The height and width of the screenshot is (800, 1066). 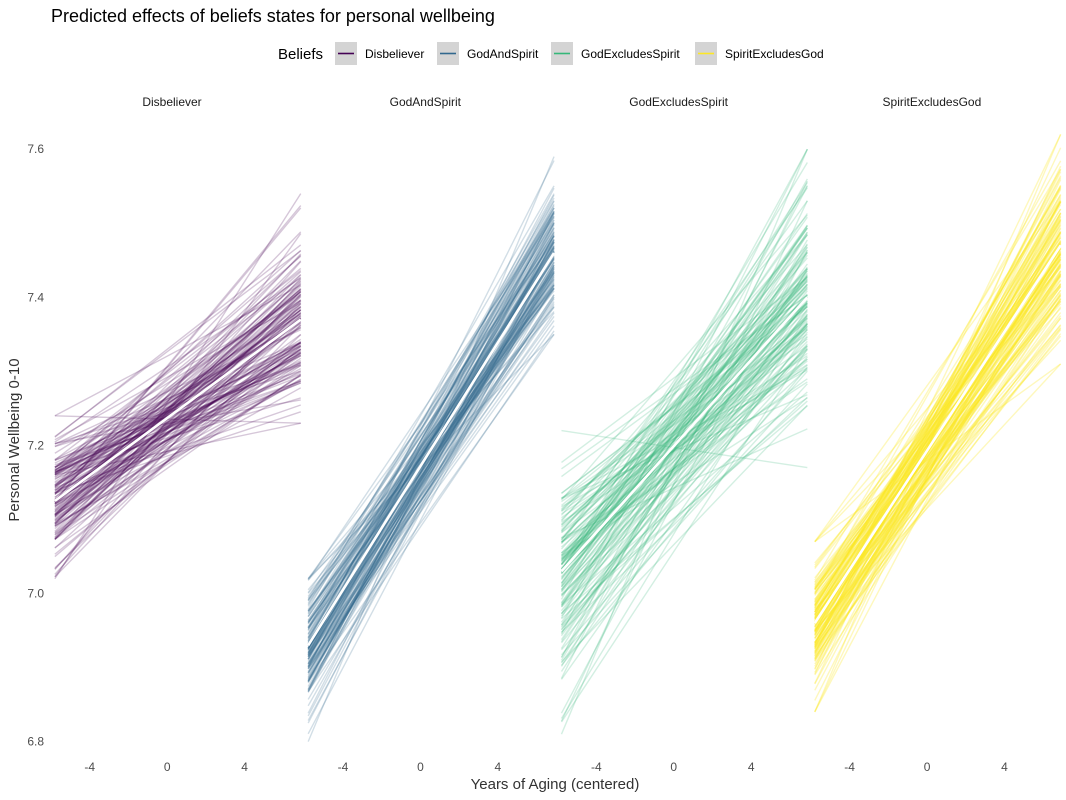 I want to click on mean-effect-line, so click(x=431, y=449).